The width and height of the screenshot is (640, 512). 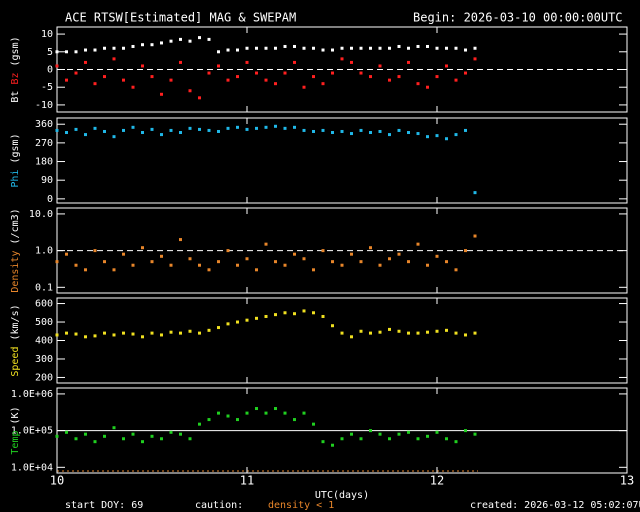 I want to click on x-axis-label: UTC(days), so click(x=342, y=495).